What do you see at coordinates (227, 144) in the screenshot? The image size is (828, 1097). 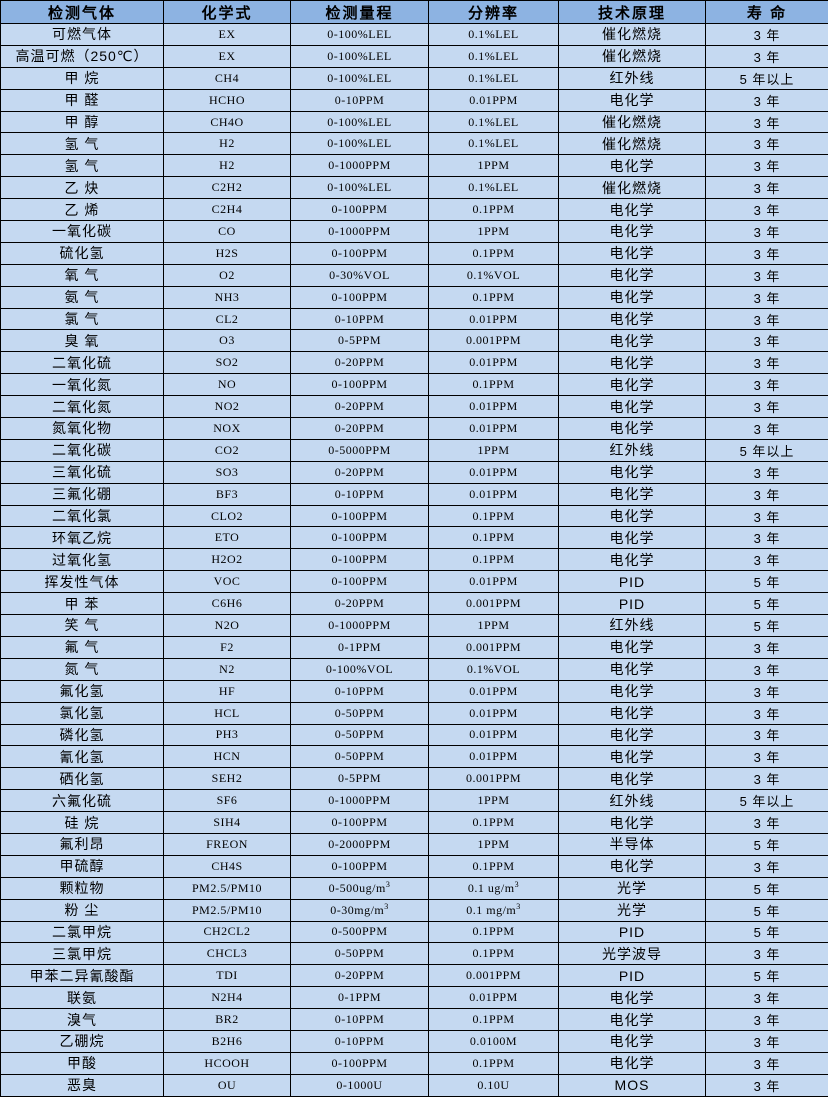 I see `cell-formula: H2` at bounding box center [227, 144].